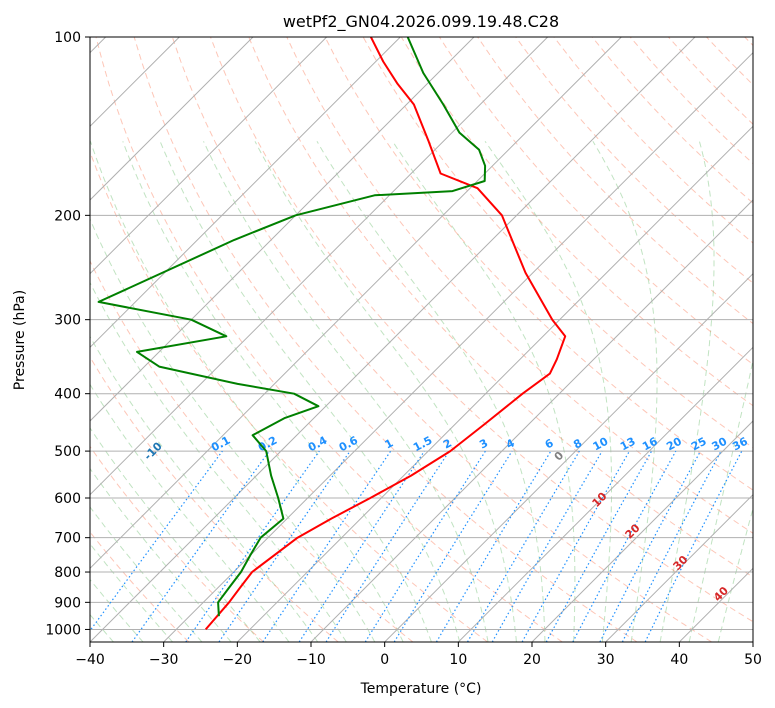  Describe the element at coordinates (532, 660) in the screenshot. I see `x-tick-label: 20` at that location.